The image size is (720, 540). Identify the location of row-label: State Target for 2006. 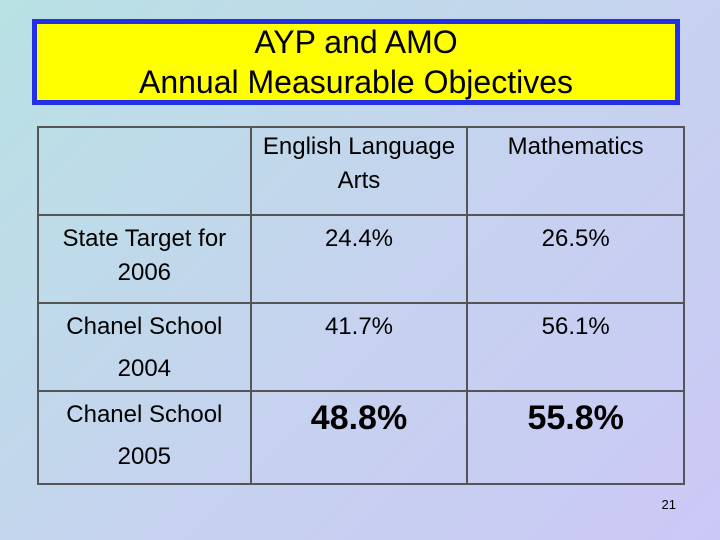
(144, 259).